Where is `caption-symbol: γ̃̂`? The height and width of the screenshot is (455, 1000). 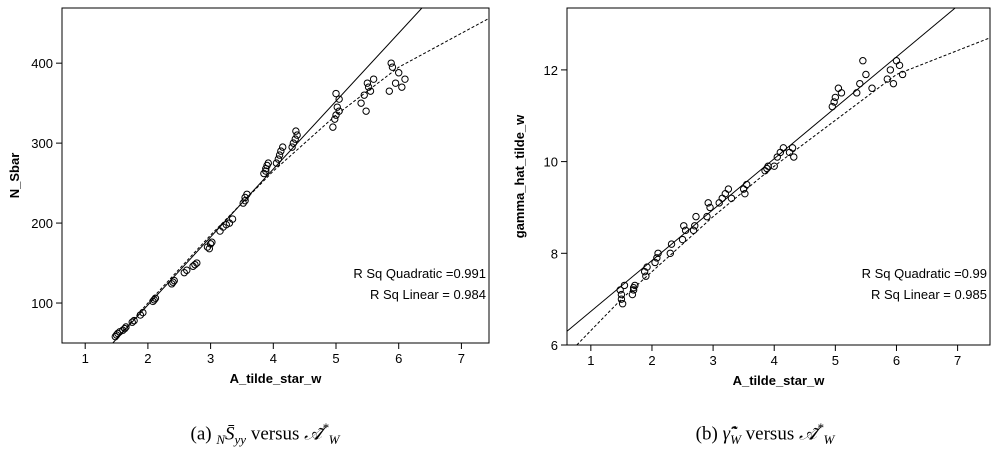 caption-symbol: γ̃̂ is located at coordinates (726, 434).